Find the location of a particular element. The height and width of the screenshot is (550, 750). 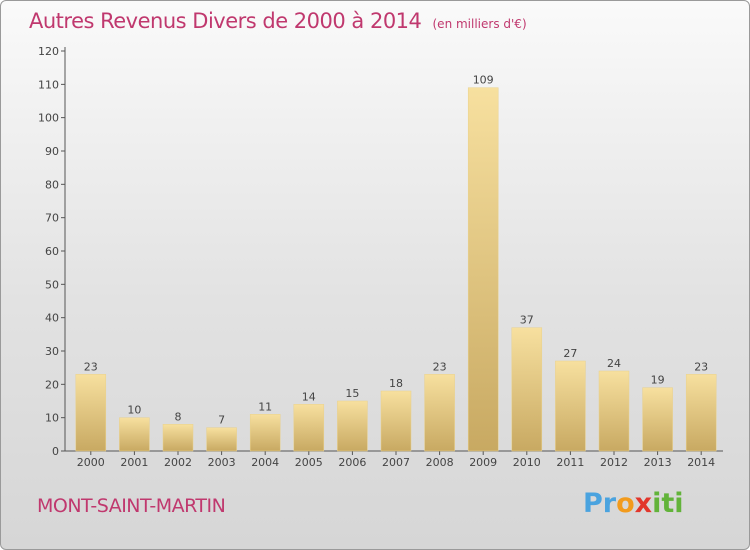

y-tick-label: 40 is located at coordinates (52, 318).